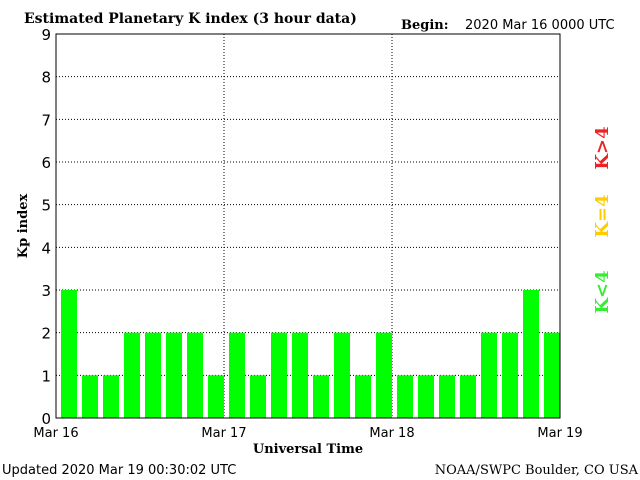  I want to click on legend-entry: K<4, so click(602, 291).